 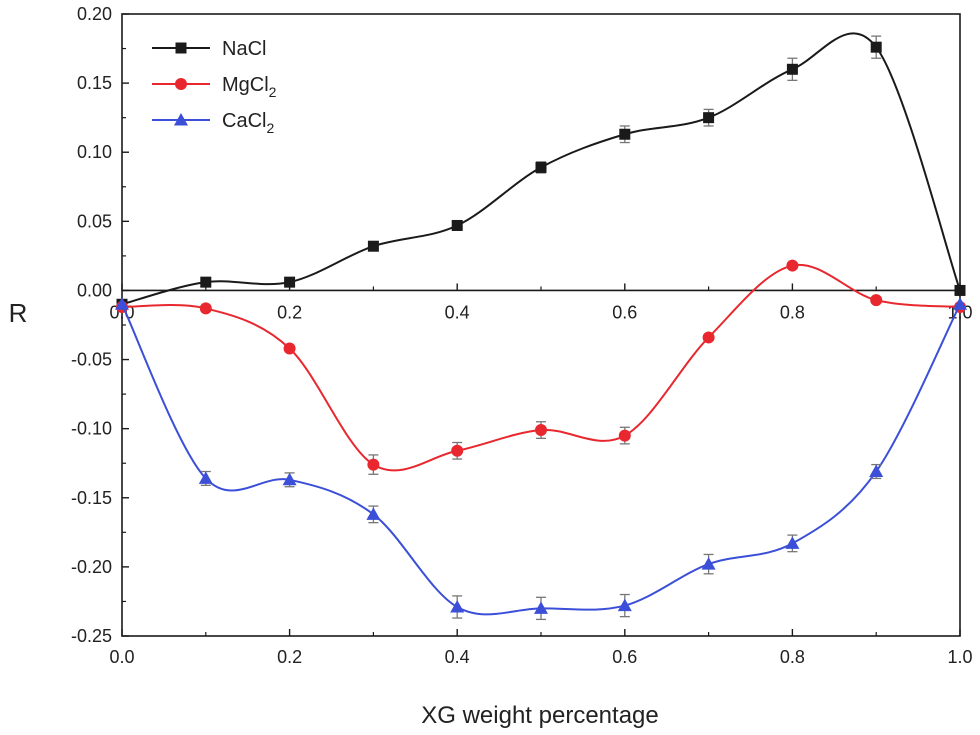 I want to click on x-tick-labels: 0.0 0.2 0.4 0.6 0.8 1.0, so click(x=540, y=657).